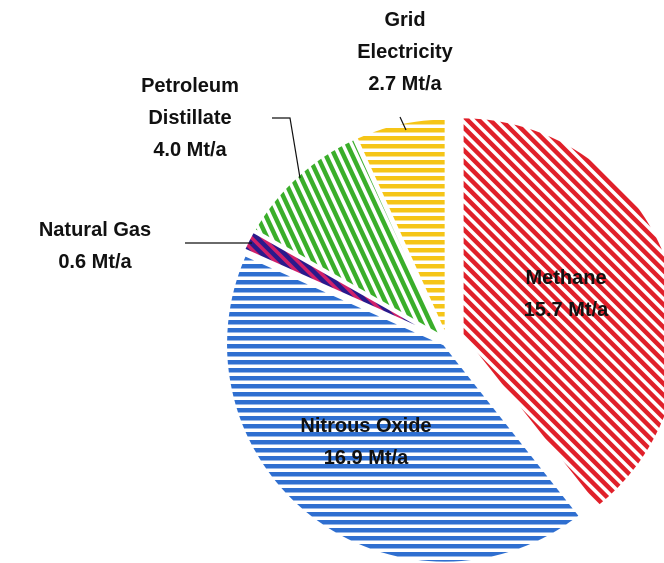 The width and height of the screenshot is (664, 563). I want to click on slice-value: 0.6 Mt/a, so click(95, 262).